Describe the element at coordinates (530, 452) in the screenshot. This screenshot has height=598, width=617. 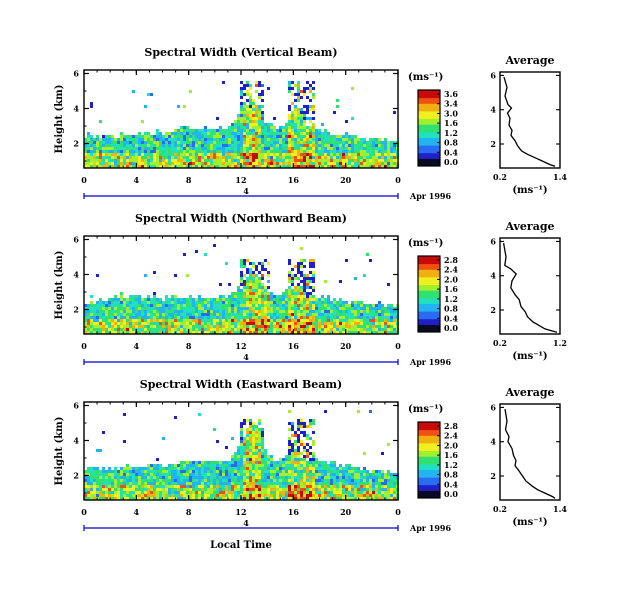
I see `average-frame` at that location.